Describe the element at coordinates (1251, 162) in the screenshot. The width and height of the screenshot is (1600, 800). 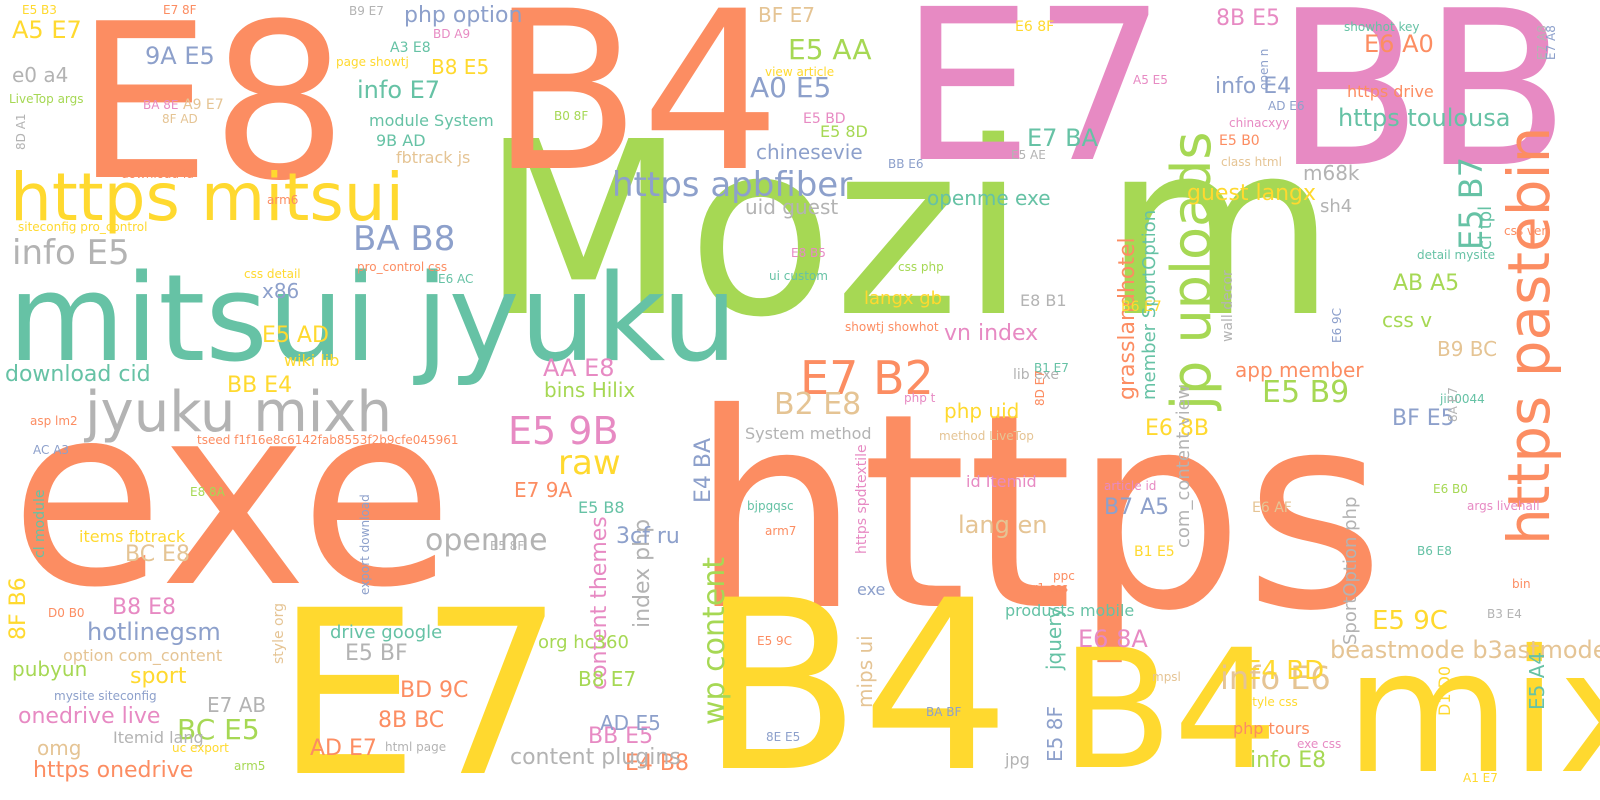
I see `word-128: class html` at that location.